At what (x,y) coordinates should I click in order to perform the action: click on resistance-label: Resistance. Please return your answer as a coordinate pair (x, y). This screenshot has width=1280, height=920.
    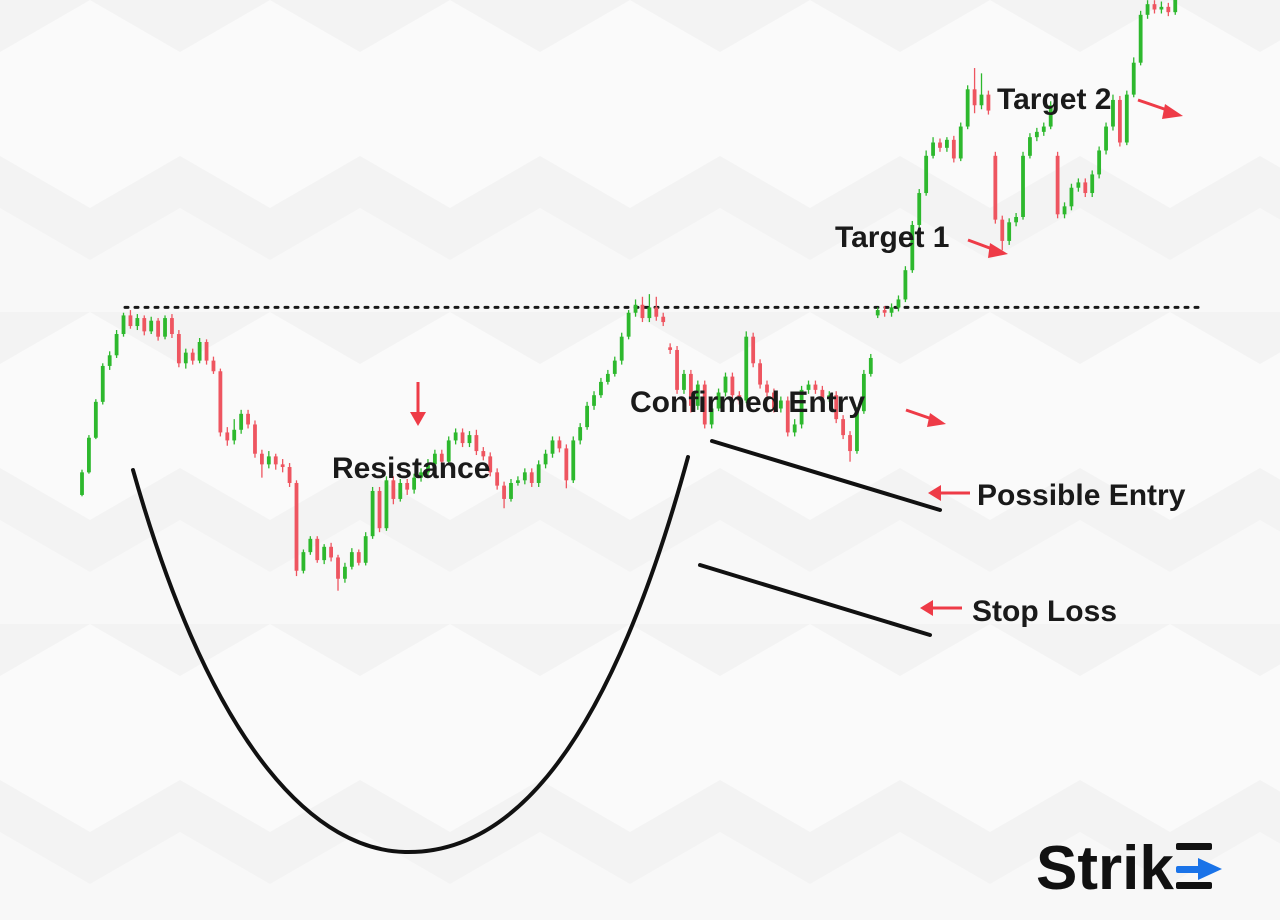
    Looking at the image, I should click on (411, 468).